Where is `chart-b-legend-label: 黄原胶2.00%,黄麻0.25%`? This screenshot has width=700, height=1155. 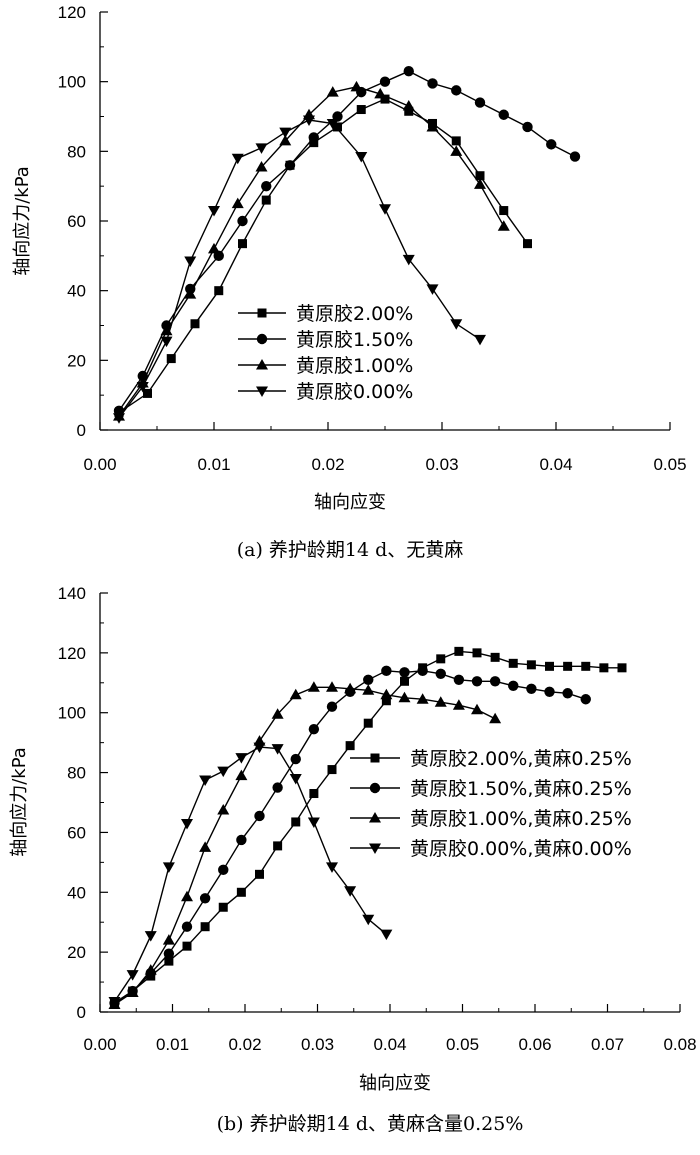 chart-b-legend-label: 黄原胶2.00%,黄麻0.25% is located at coordinates (521, 759).